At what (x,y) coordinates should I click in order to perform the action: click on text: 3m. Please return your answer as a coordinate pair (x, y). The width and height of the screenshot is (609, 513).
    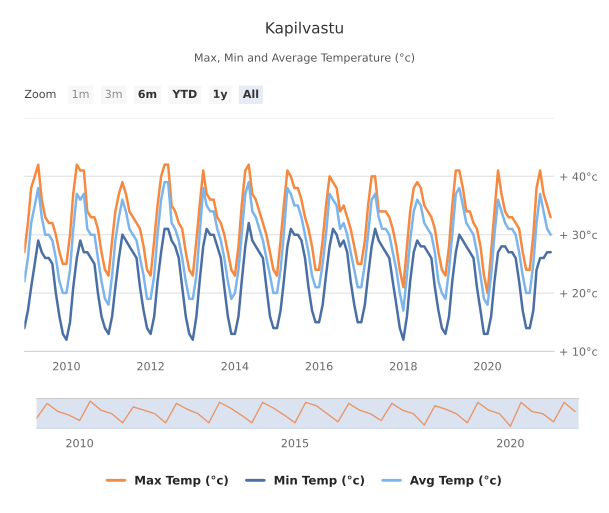
    Looking at the image, I should click on (114, 94).